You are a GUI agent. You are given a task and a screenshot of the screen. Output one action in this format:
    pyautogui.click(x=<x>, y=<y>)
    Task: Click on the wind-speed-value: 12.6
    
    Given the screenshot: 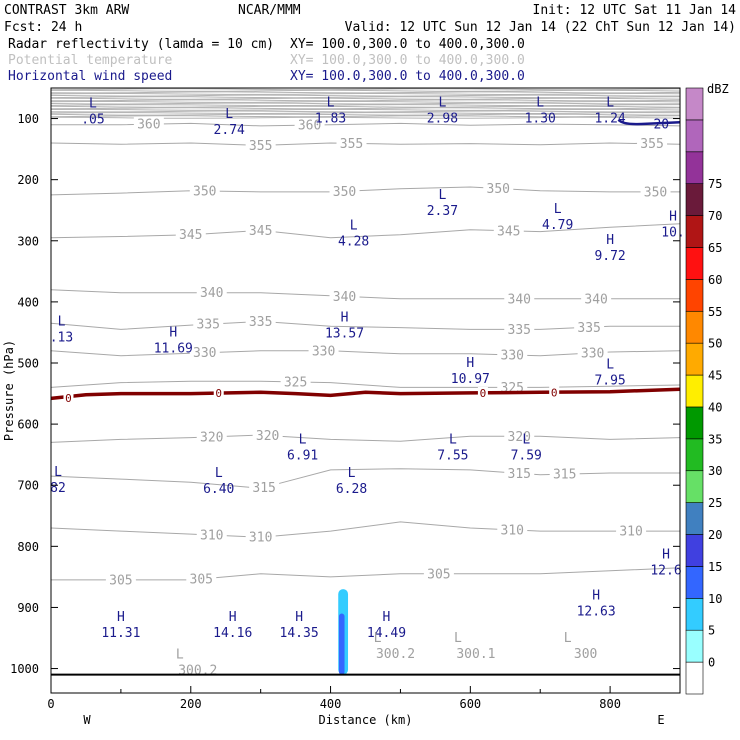 What is the action you would take?
    pyautogui.click(x=665, y=571)
    